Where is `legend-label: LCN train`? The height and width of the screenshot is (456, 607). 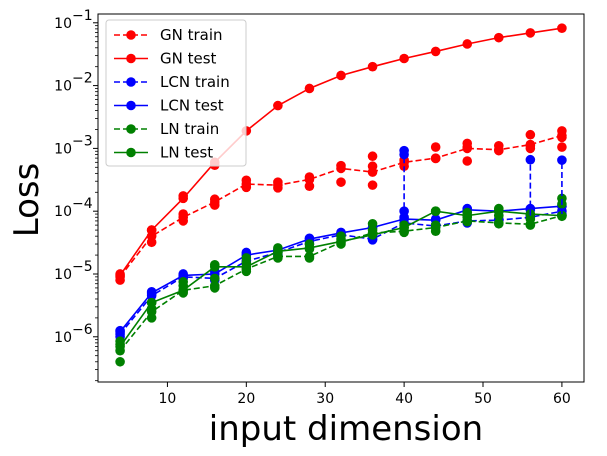
legend-label: LCN train is located at coordinates (195, 82).